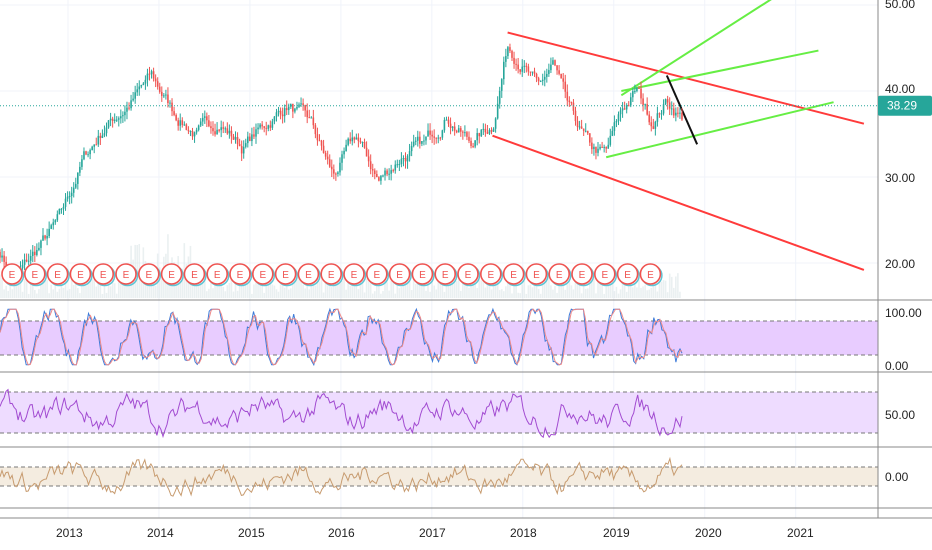 The width and height of the screenshot is (932, 550). Describe the element at coordinates (523, 533) in the screenshot. I see `year-label-2018: 2018` at that location.